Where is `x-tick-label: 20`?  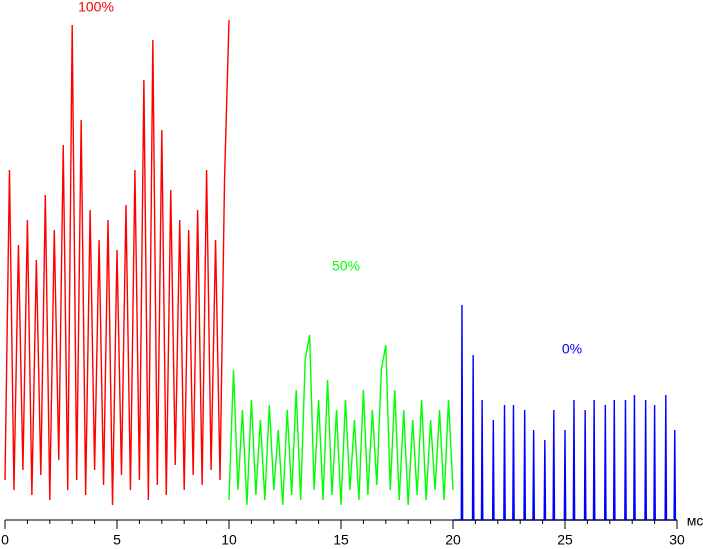 x-tick-label: 20 is located at coordinates (453, 540).